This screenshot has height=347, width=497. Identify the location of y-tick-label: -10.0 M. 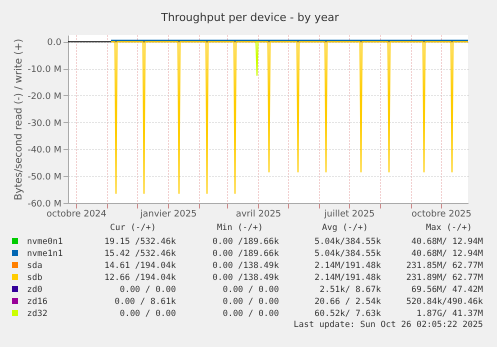
(45, 70).